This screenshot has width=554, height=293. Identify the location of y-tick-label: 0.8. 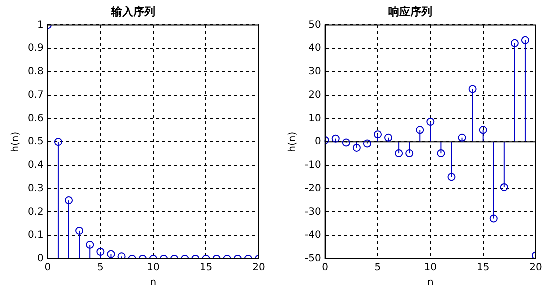
(36, 72).